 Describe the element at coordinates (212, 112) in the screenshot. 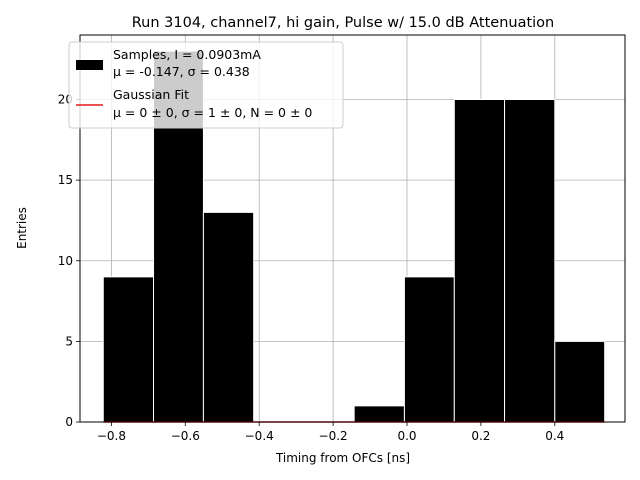

I see `legend-fit-label-line2: μ = 0 ± 0, σ = 1 ± 0, N = 0 ± 0` at that location.